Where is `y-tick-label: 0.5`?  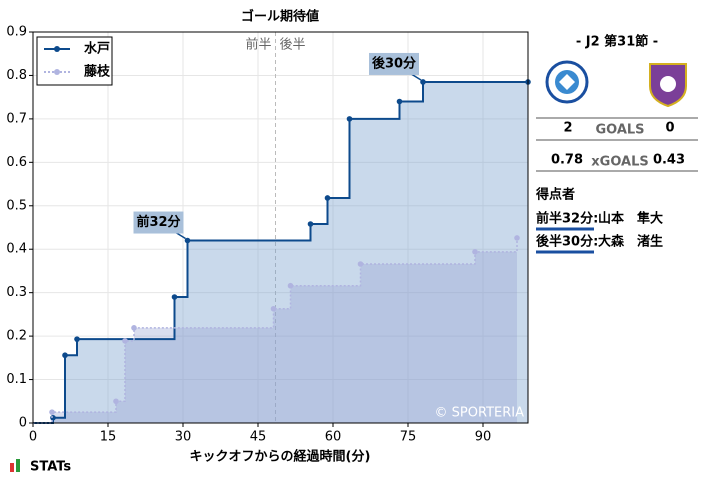 y-tick-label: 0.5 is located at coordinates (16, 205).